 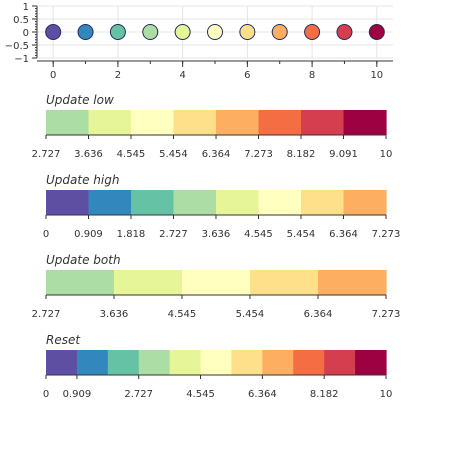 What do you see at coordinates (17, 46) in the screenshot?
I see `y-tick-label: −0.5` at bounding box center [17, 46].